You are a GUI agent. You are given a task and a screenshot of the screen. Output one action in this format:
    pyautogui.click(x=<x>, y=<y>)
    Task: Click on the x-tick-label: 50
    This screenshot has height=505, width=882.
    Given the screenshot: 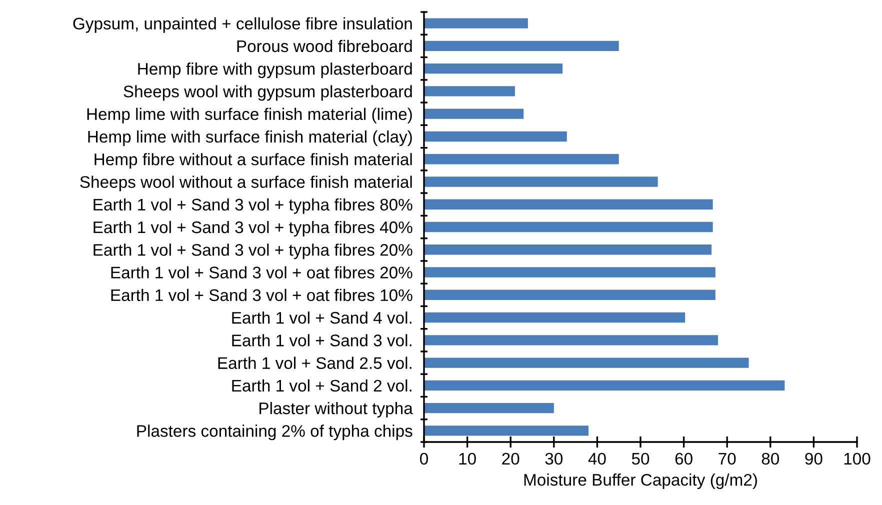 What is the action you would take?
    pyautogui.click(x=641, y=458)
    